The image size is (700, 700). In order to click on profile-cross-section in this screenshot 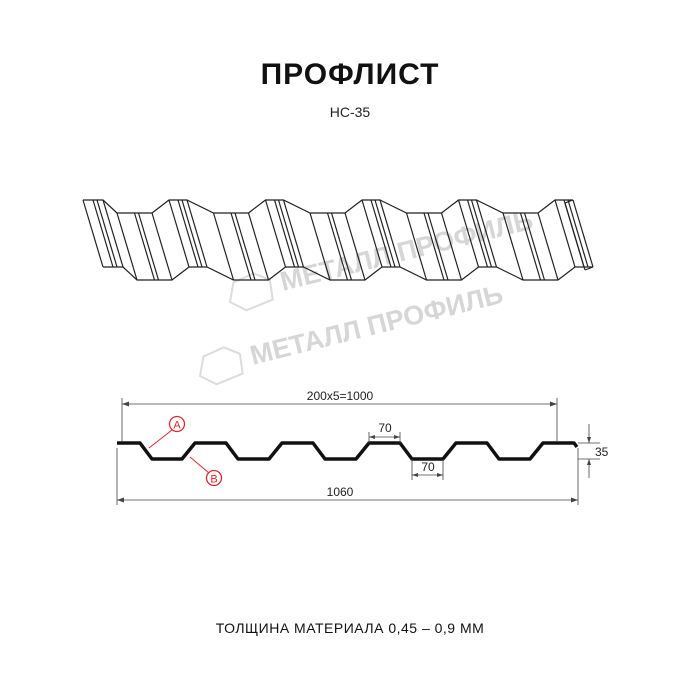, I will do `click(348, 451)`.